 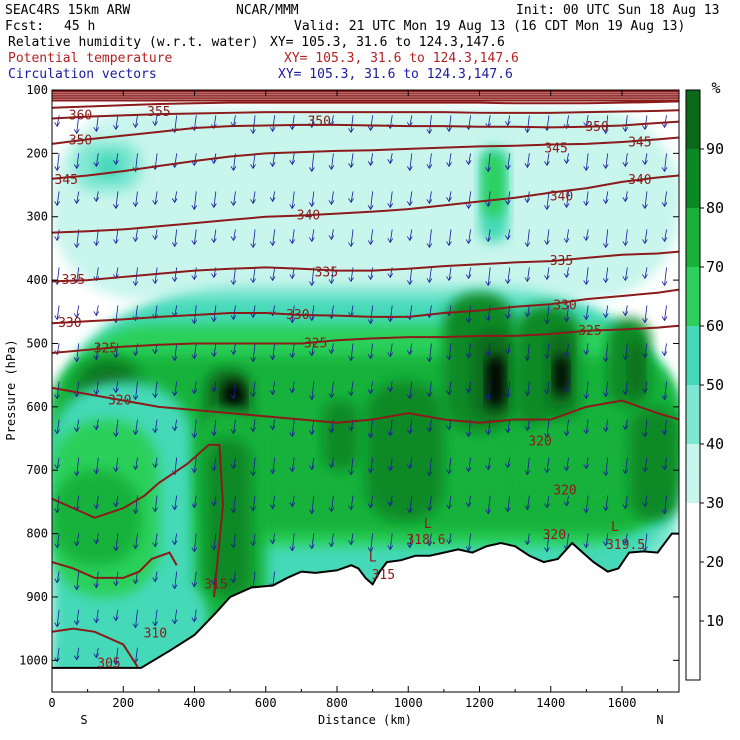 I want to click on y-tick-label: 1000, so click(x=33, y=660).